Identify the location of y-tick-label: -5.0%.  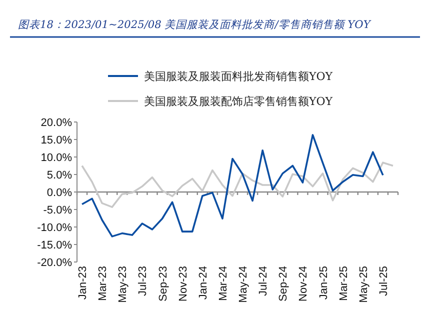
(57, 210).